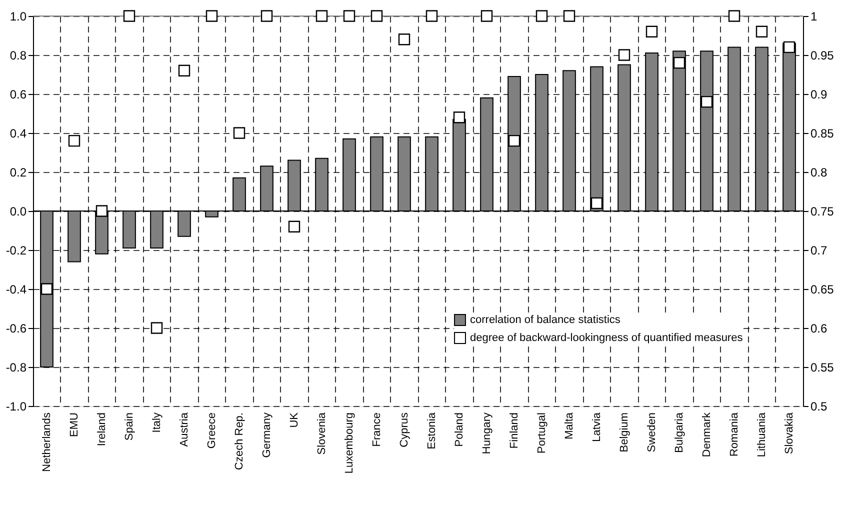  What do you see at coordinates (706, 435) in the screenshot?
I see `x-tick-label: Denmark` at bounding box center [706, 435].